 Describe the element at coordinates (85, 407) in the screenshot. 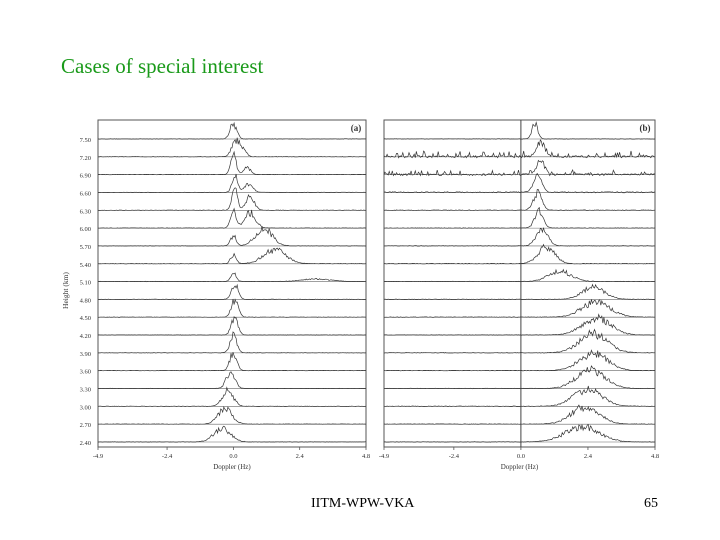

I see `y-tick-label: 3.00` at that location.